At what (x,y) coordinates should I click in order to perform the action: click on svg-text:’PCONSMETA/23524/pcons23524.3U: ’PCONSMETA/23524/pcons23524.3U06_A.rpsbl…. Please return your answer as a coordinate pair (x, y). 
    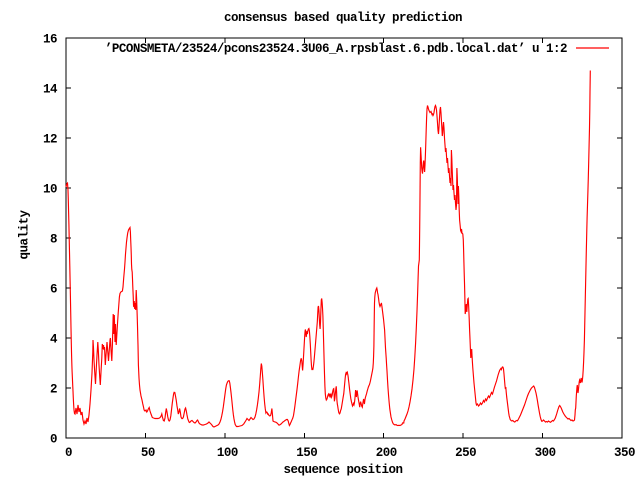
    Looking at the image, I should click on (336, 49).